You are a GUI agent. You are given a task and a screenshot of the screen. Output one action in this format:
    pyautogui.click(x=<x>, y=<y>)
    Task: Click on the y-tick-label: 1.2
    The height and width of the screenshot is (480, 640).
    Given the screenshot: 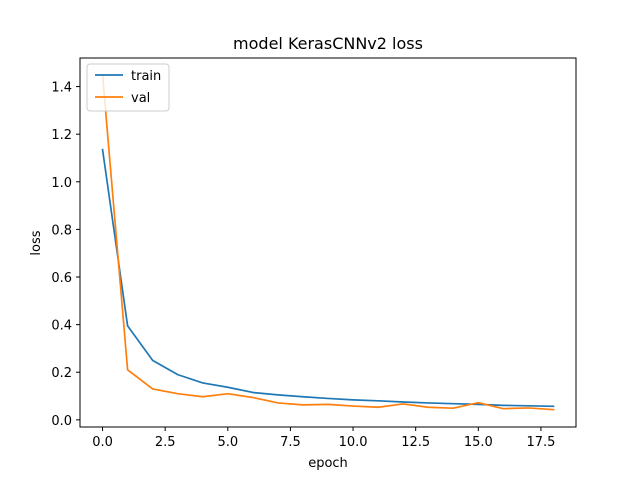 What is the action you would take?
    pyautogui.click(x=61, y=135)
    